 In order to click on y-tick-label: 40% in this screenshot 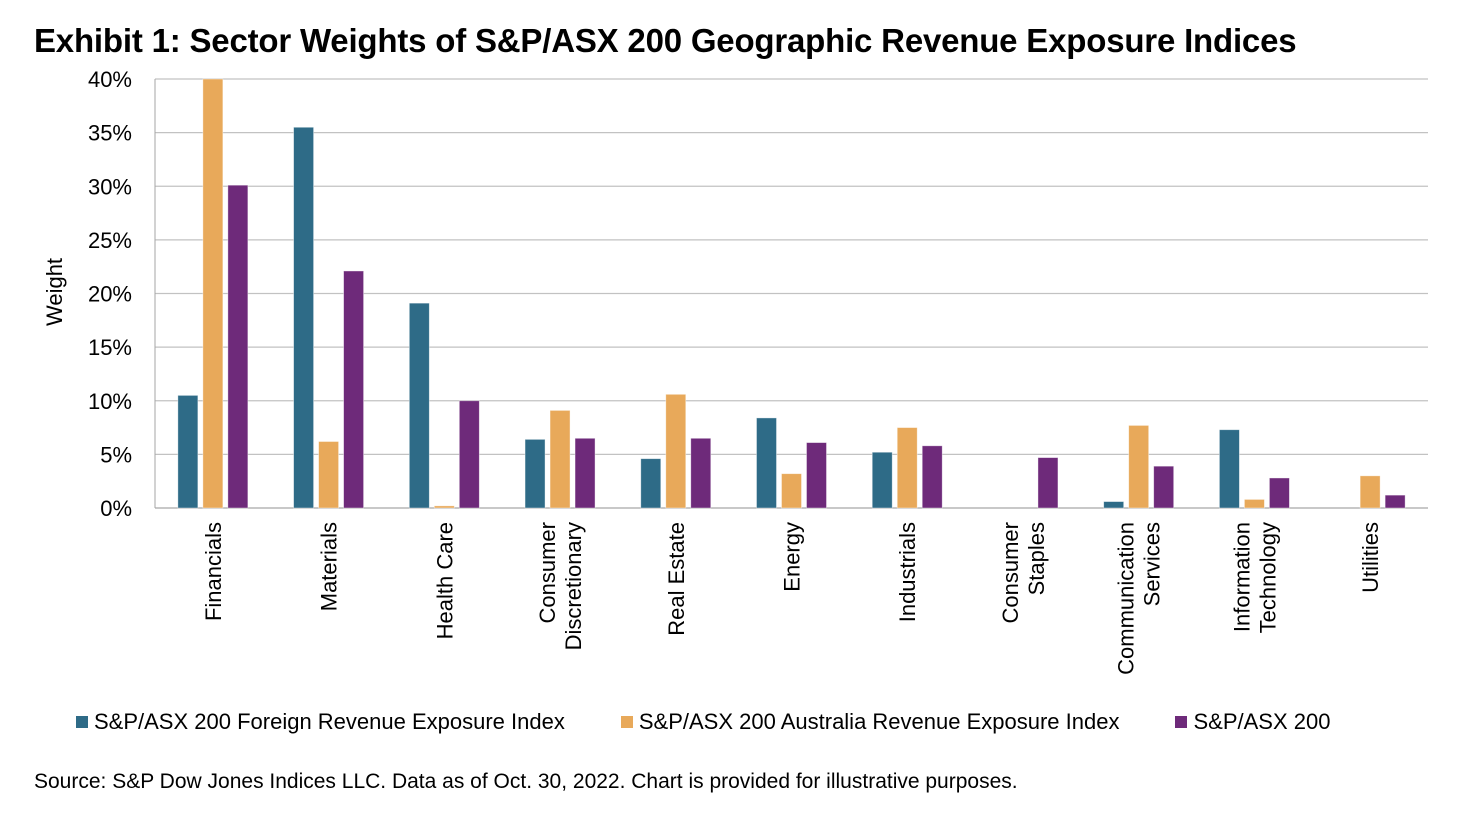, I will do `click(110, 79)`.